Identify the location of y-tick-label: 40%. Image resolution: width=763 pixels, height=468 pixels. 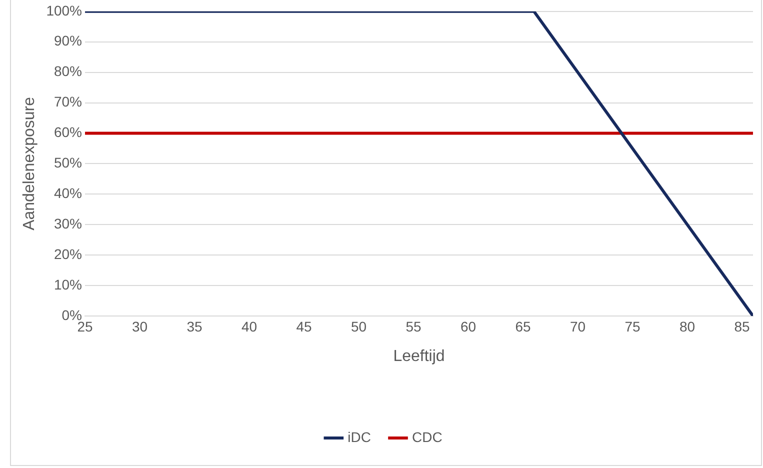
(68, 193).